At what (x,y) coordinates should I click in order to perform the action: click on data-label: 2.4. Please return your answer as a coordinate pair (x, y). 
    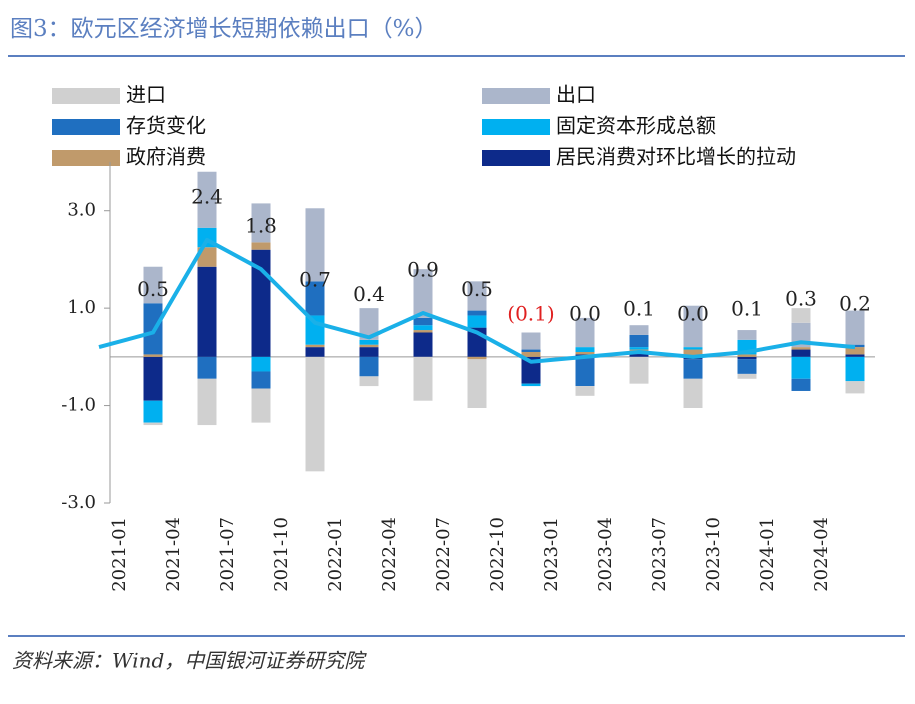
    Looking at the image, I should click on (207, 196).